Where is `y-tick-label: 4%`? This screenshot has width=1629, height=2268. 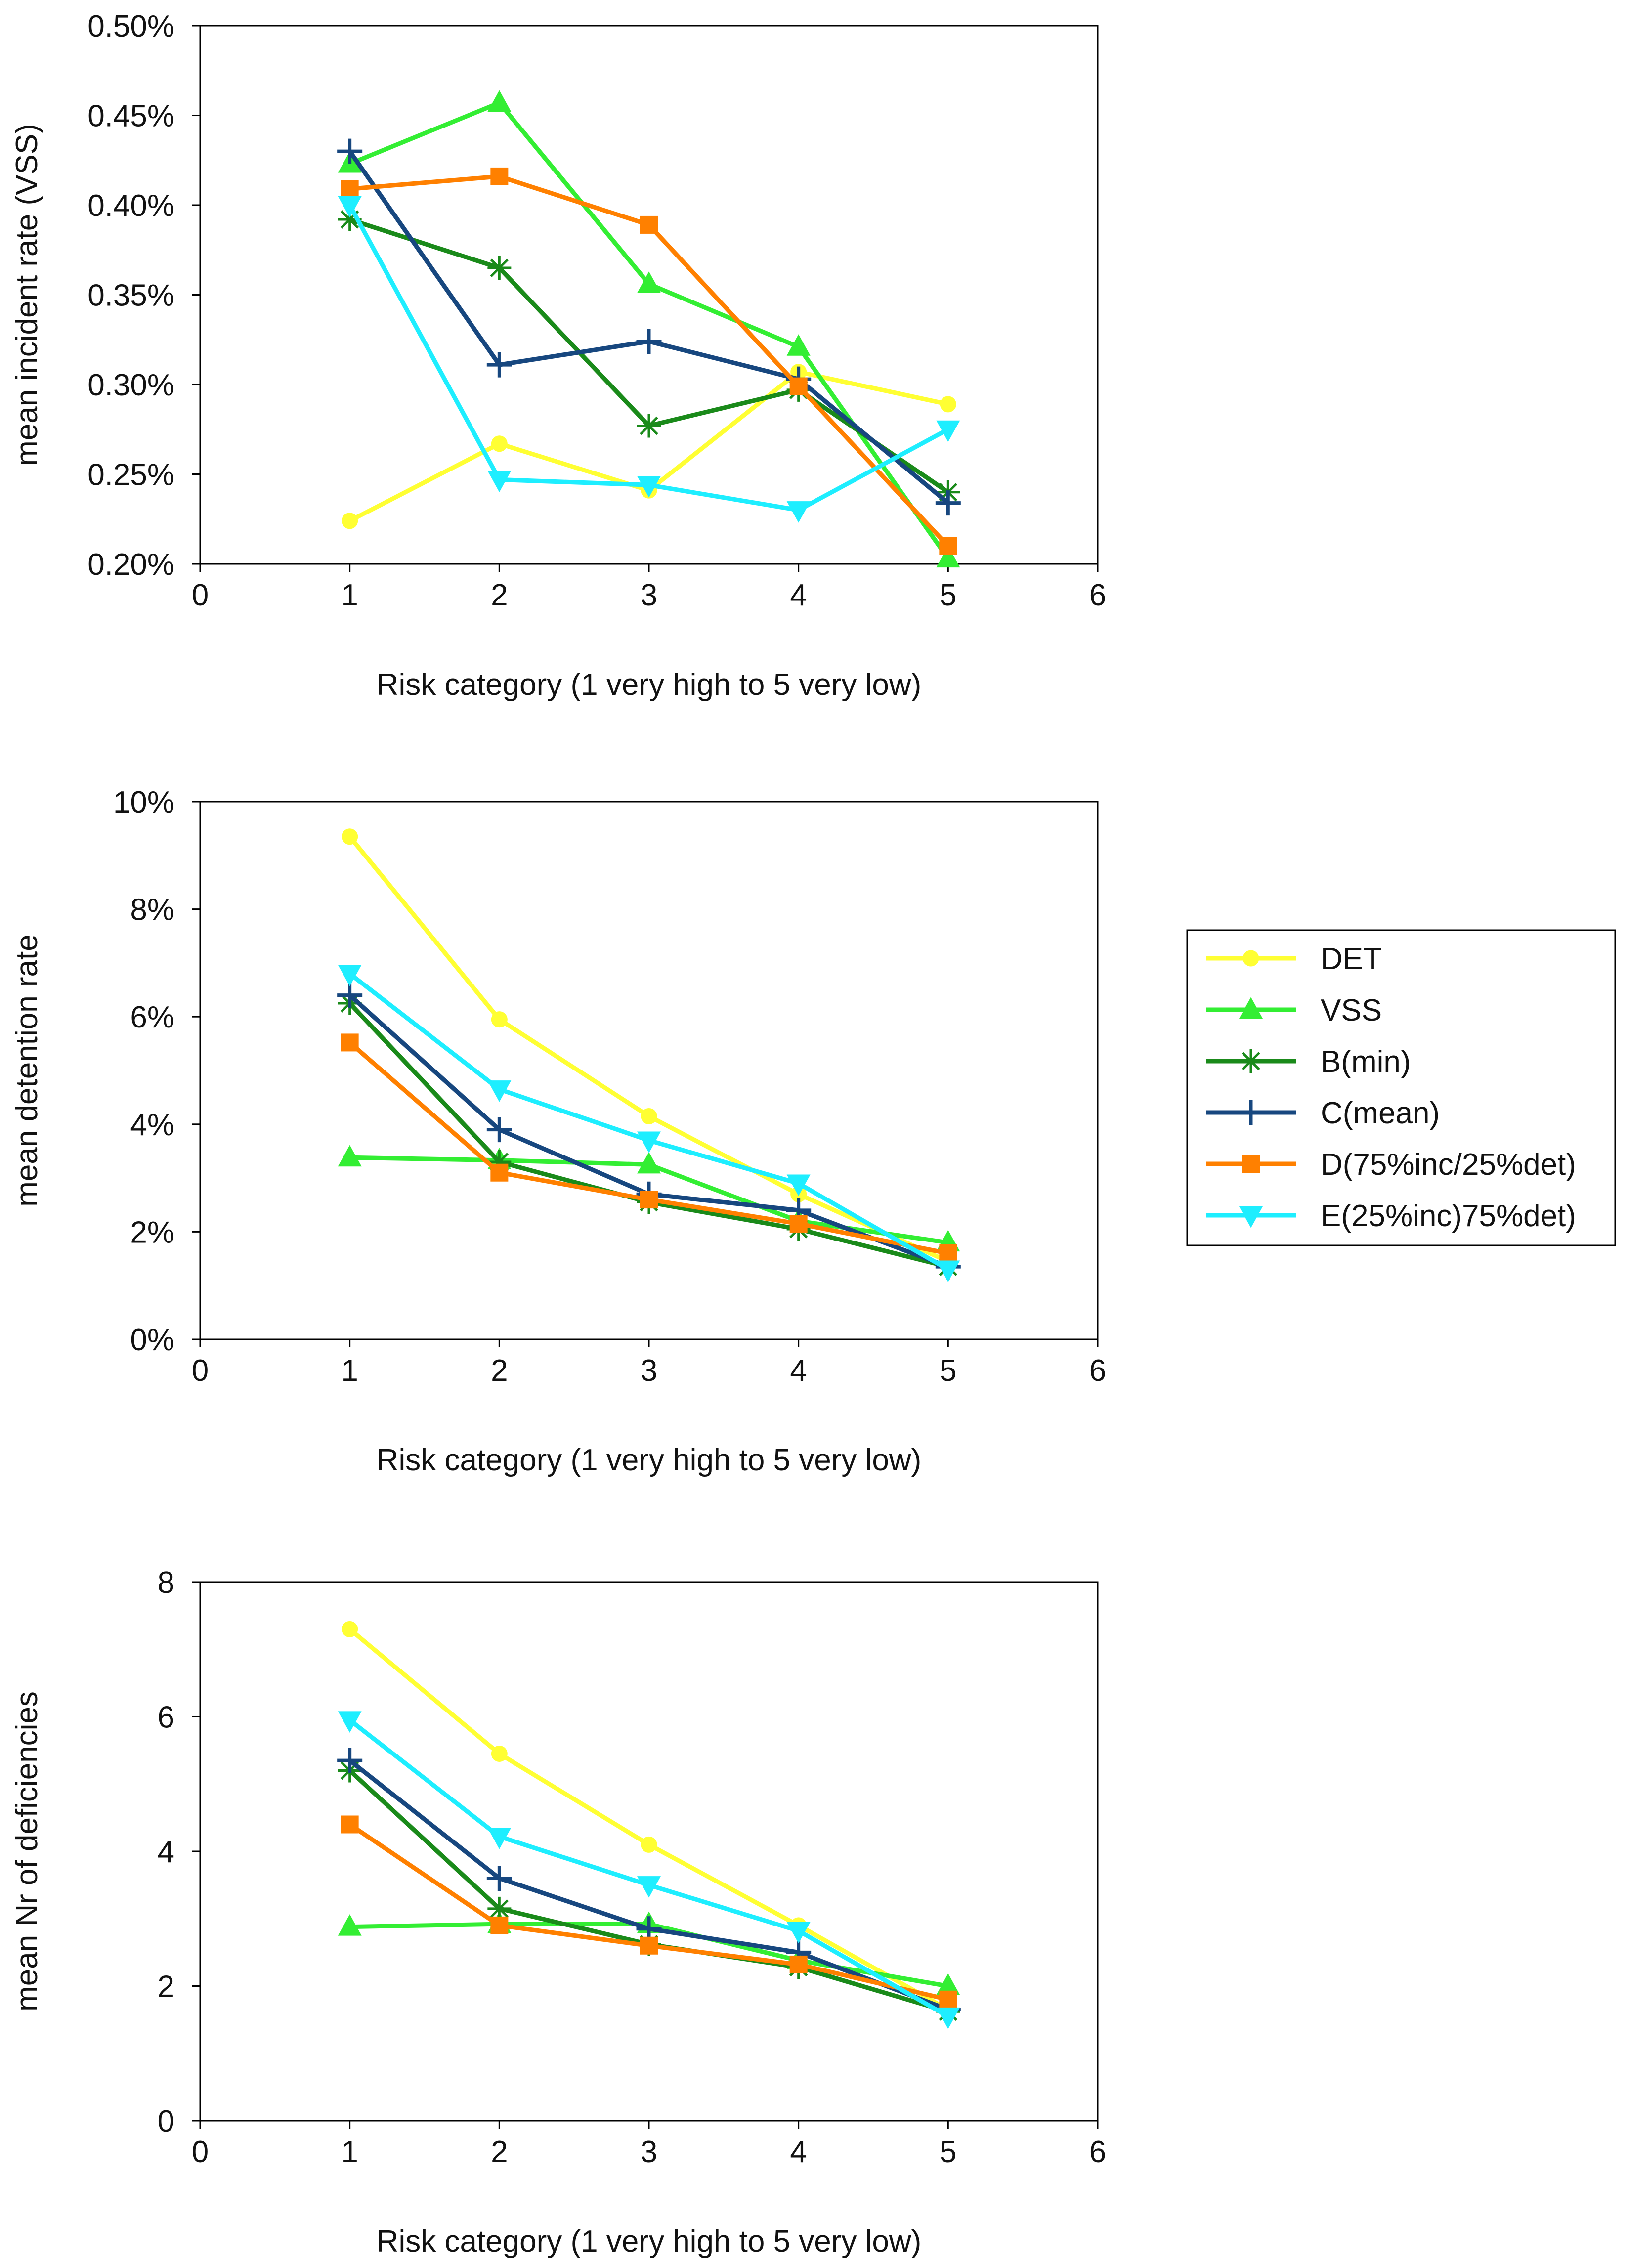 y-tick-label: 4% is located at coordinates (152, 1125).